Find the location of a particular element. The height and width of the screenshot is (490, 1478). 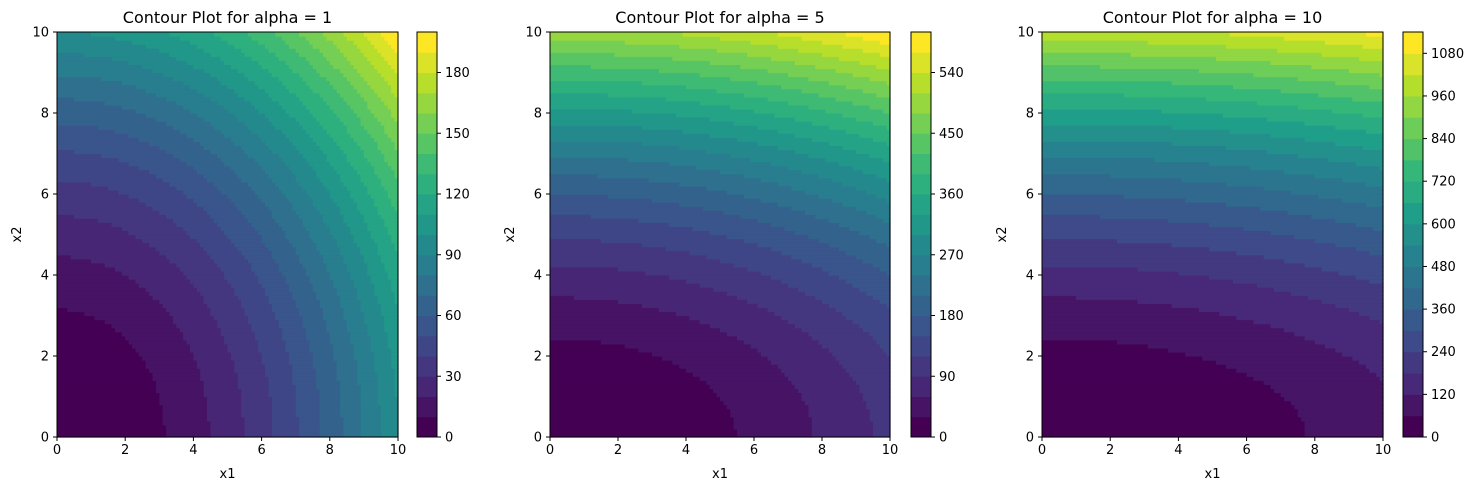

colorbar-segment is located at coordinates (1413, 170).